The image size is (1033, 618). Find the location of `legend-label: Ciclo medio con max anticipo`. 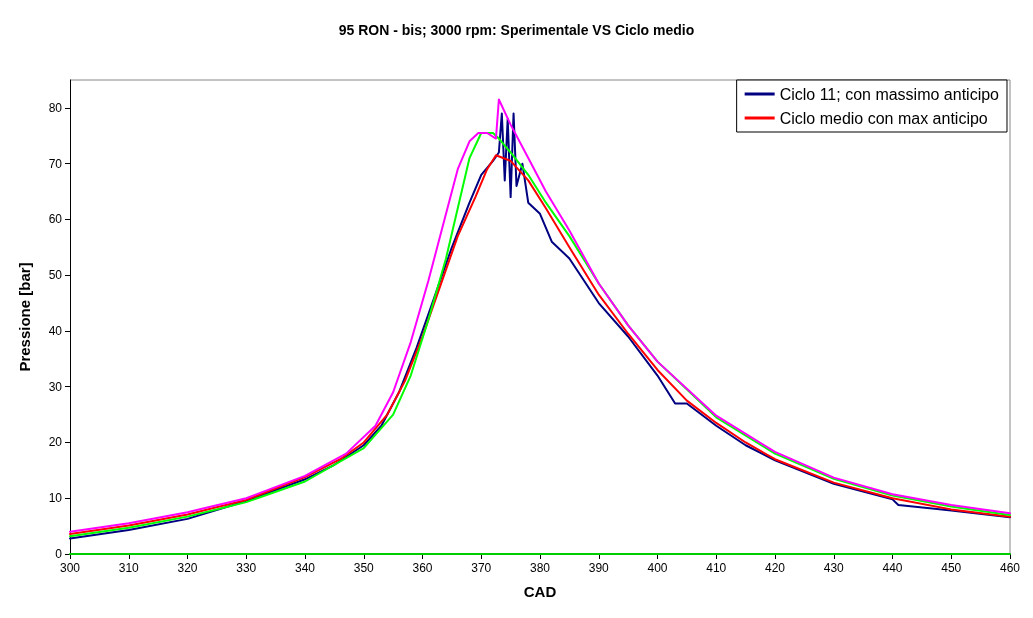

legend-label: Ciclo medio con max anticipo is located at coordinates (883, 118).